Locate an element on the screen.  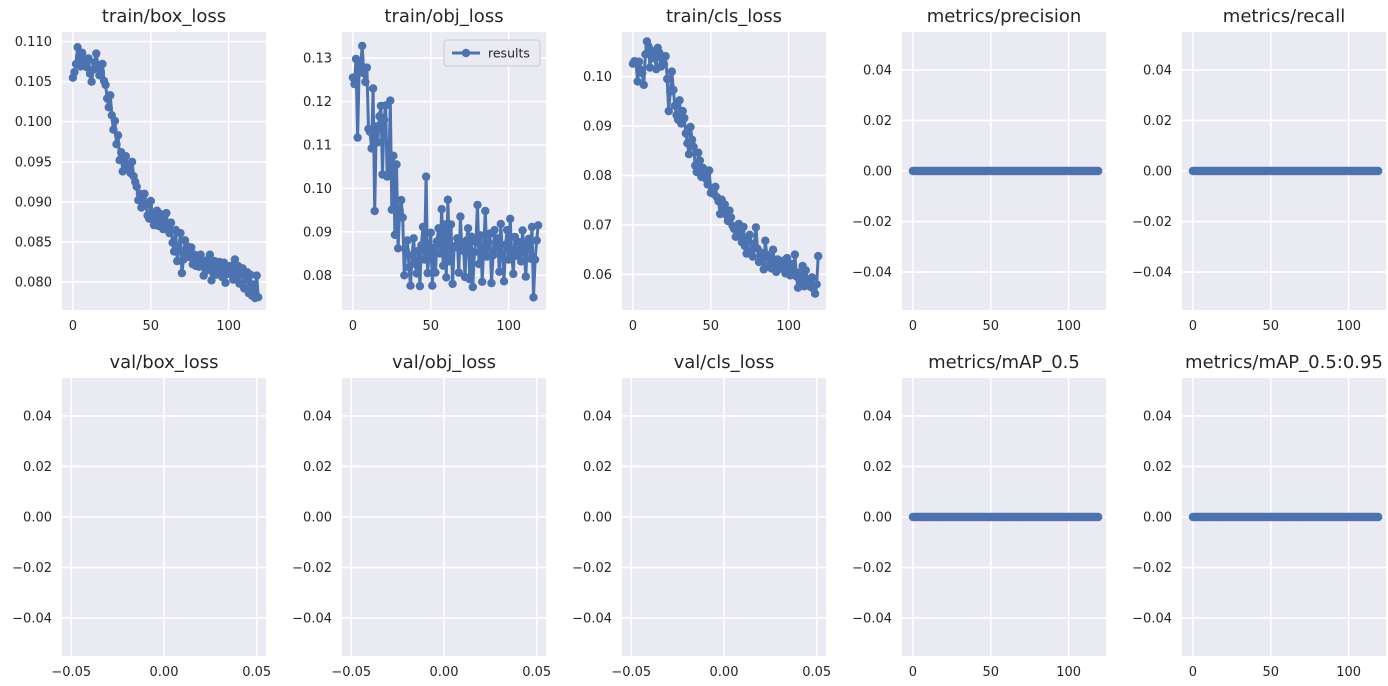
y-tick-label: 0.100 is located at coordinates (33, 122).